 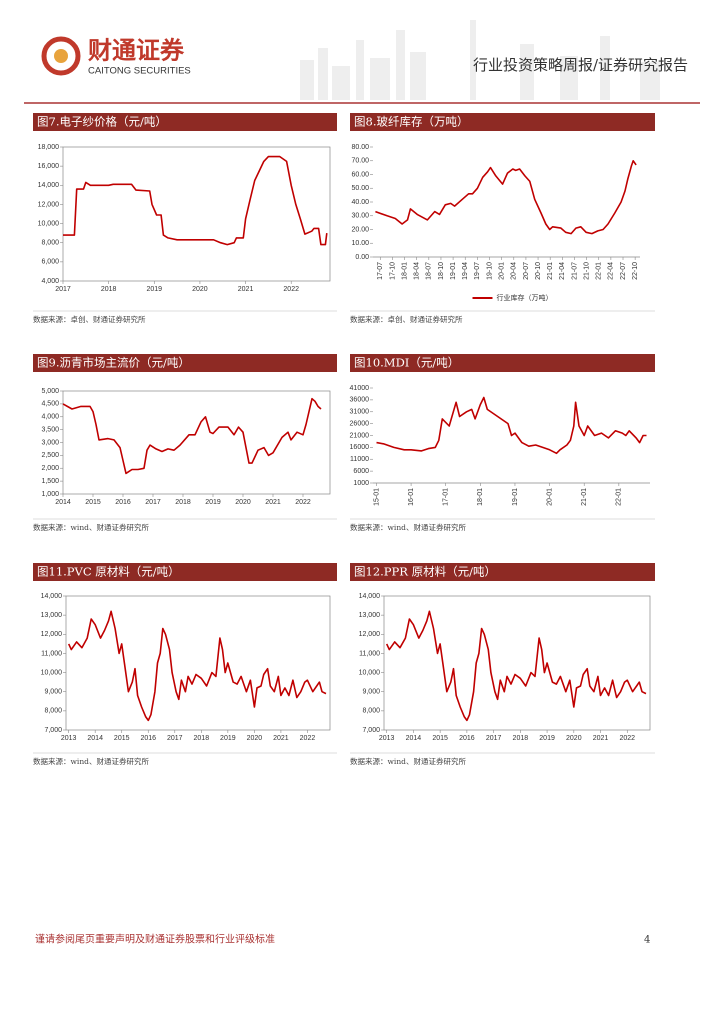 What do you see at coordinates (50, 442) in the screenshot?
I see `y-tick-label: 3,000` at bounding box center [50, 442].